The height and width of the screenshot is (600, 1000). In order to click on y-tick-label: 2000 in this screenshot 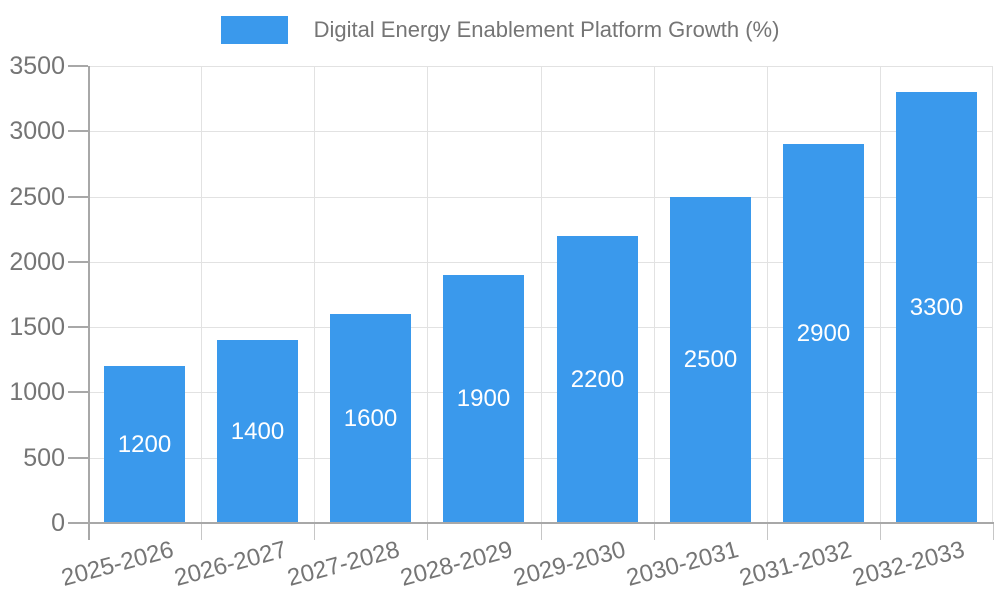, I will do `click(37, 262)`.